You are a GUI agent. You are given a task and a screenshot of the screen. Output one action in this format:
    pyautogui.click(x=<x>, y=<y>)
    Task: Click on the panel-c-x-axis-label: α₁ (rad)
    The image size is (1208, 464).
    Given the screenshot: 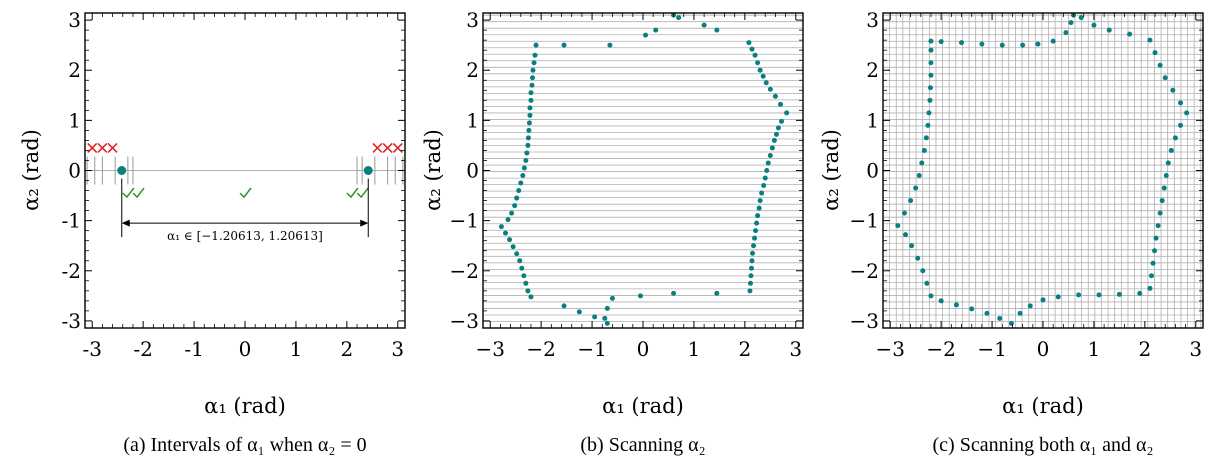 What is the action you would take?
    pyautogui.click(x=1043, y=406)
    